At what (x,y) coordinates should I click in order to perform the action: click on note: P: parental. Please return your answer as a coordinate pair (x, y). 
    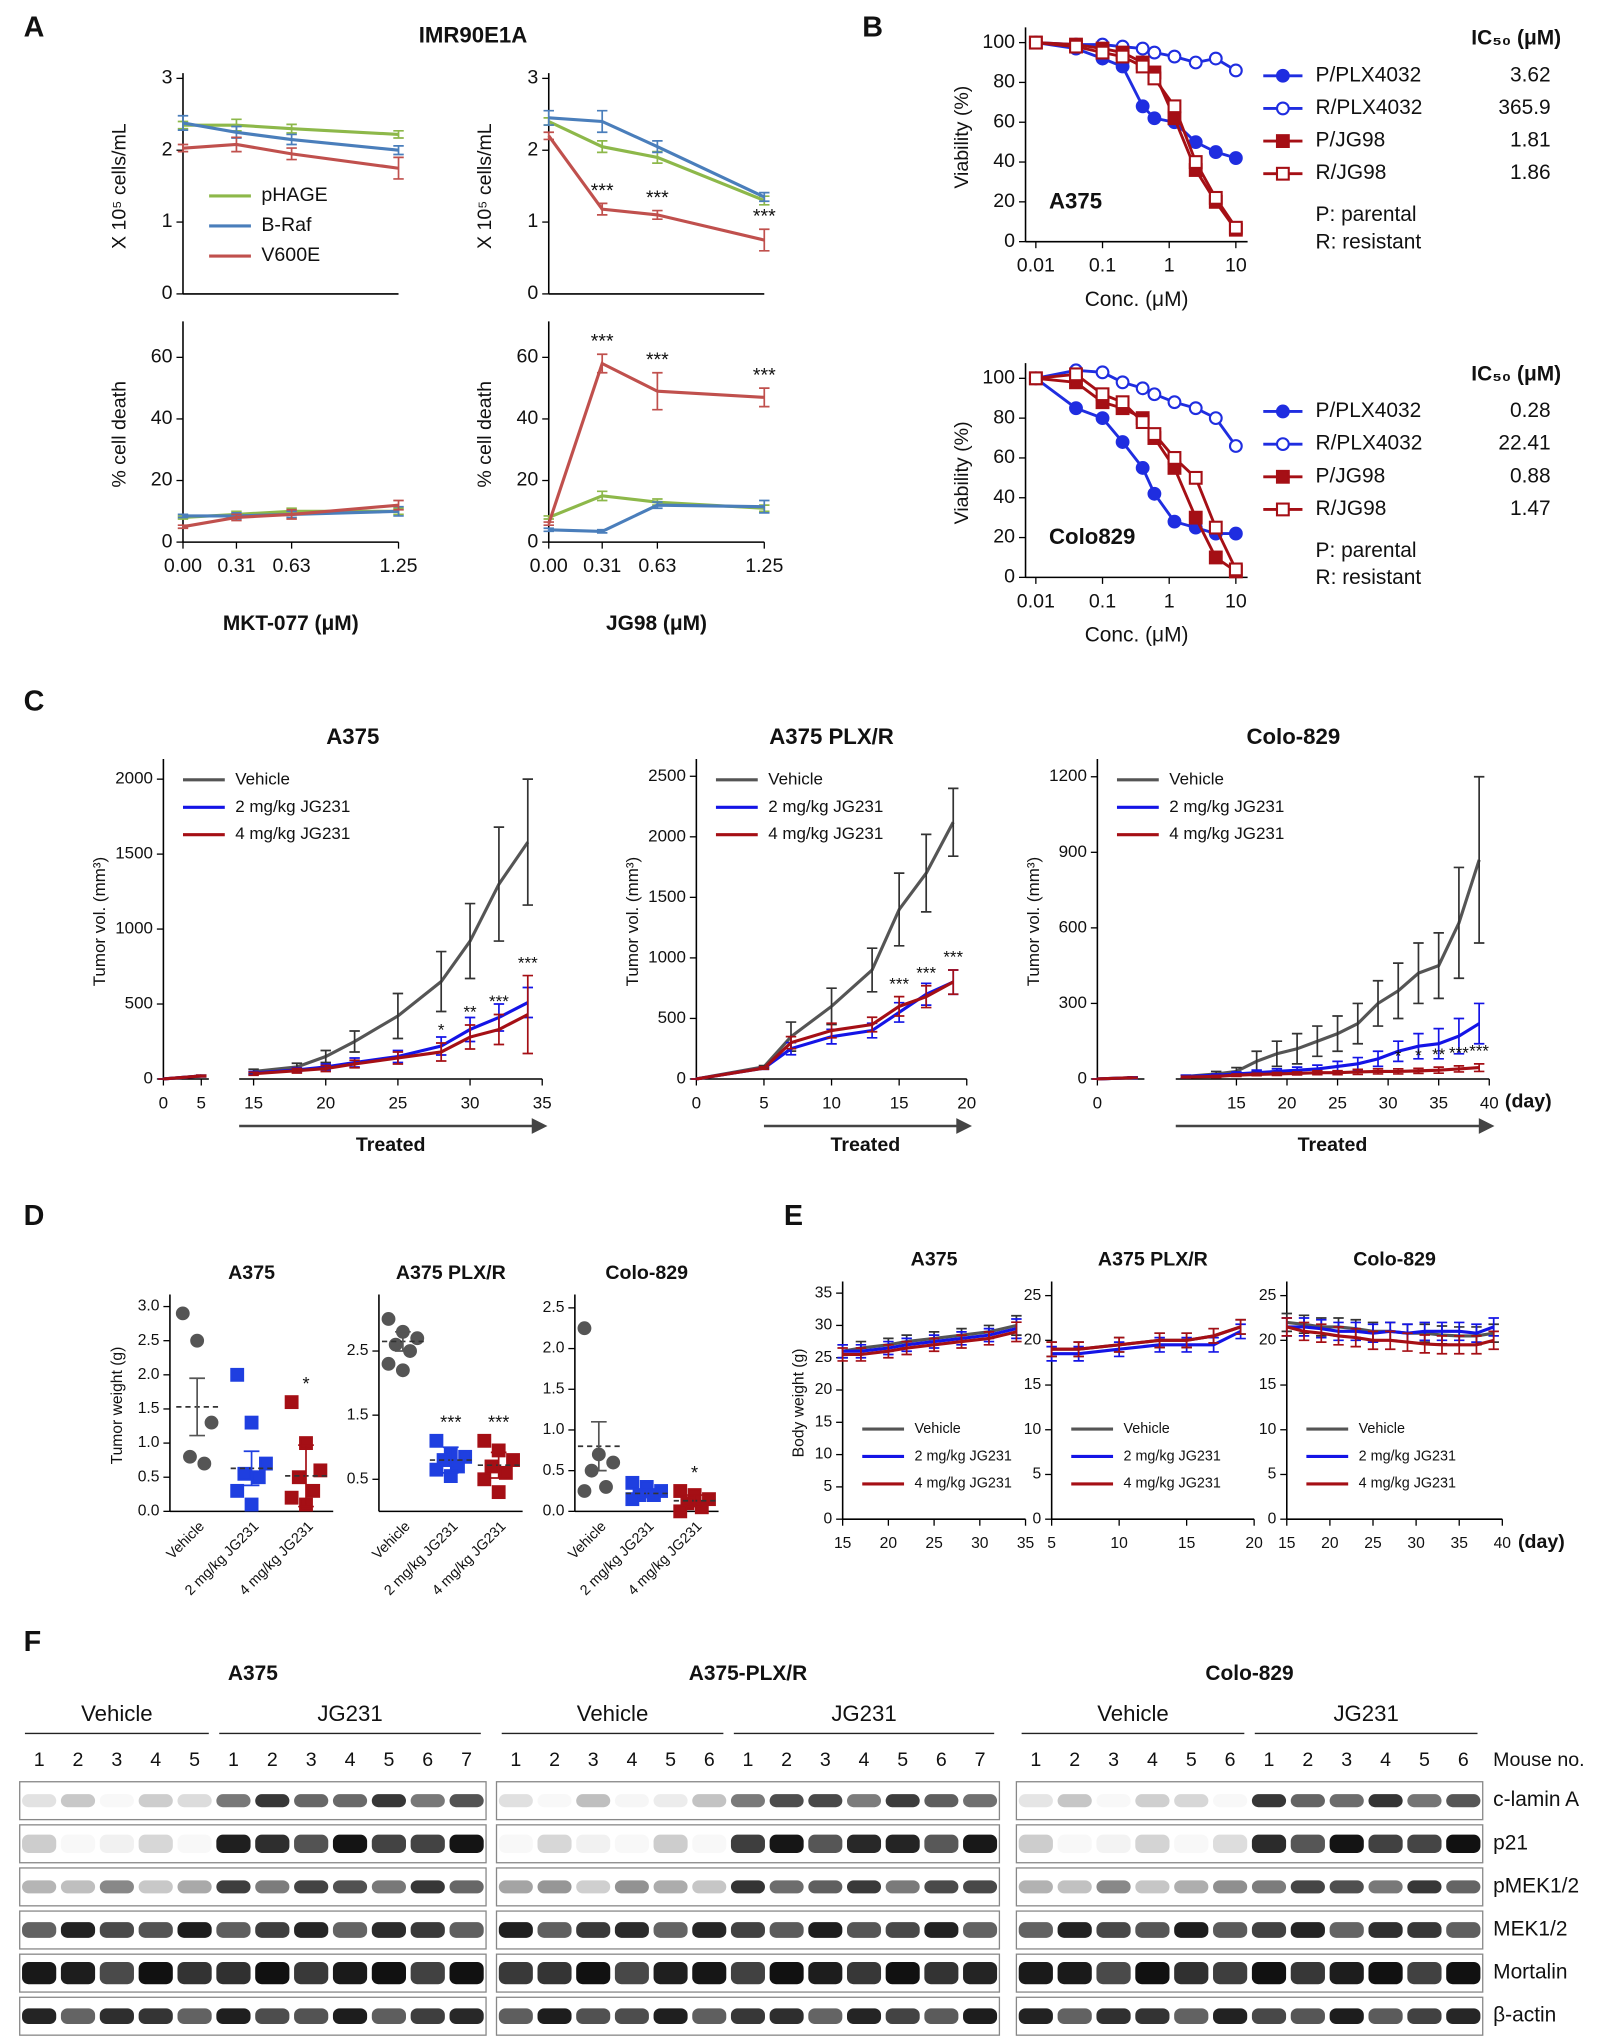
    Looking at the image, I should click on (1366, 550).